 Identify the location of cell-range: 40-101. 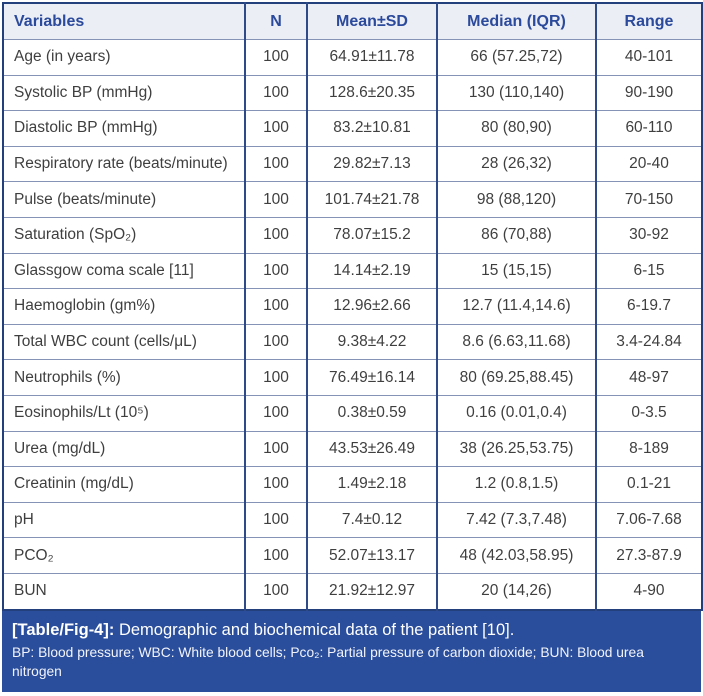
(648, 57).